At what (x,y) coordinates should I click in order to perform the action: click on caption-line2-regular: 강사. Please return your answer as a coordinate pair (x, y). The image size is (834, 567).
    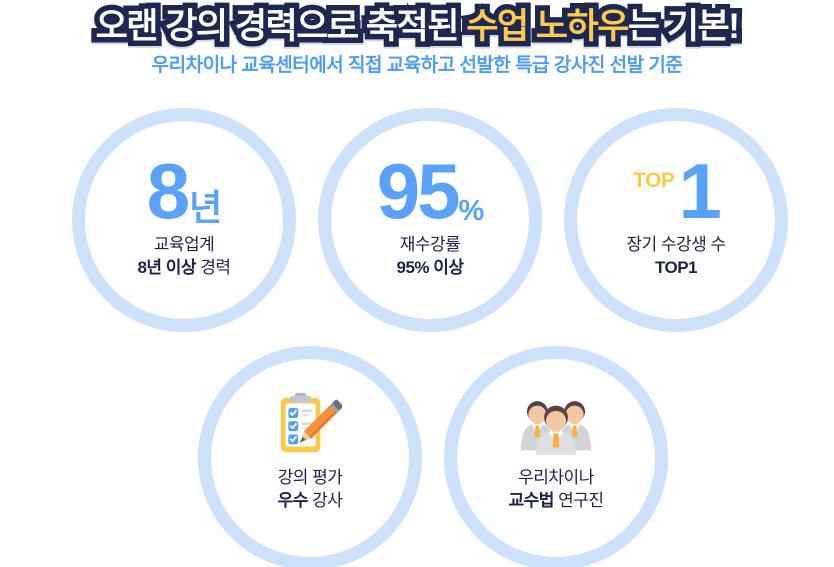
    Looking at the image, I should click on (325, 500).